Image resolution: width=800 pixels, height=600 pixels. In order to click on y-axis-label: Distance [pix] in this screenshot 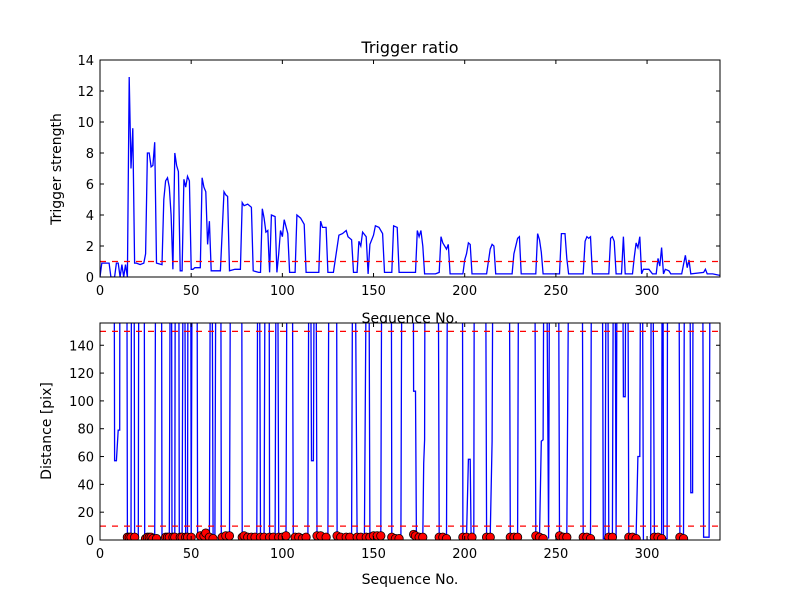, I will do `click(47, 431)`.